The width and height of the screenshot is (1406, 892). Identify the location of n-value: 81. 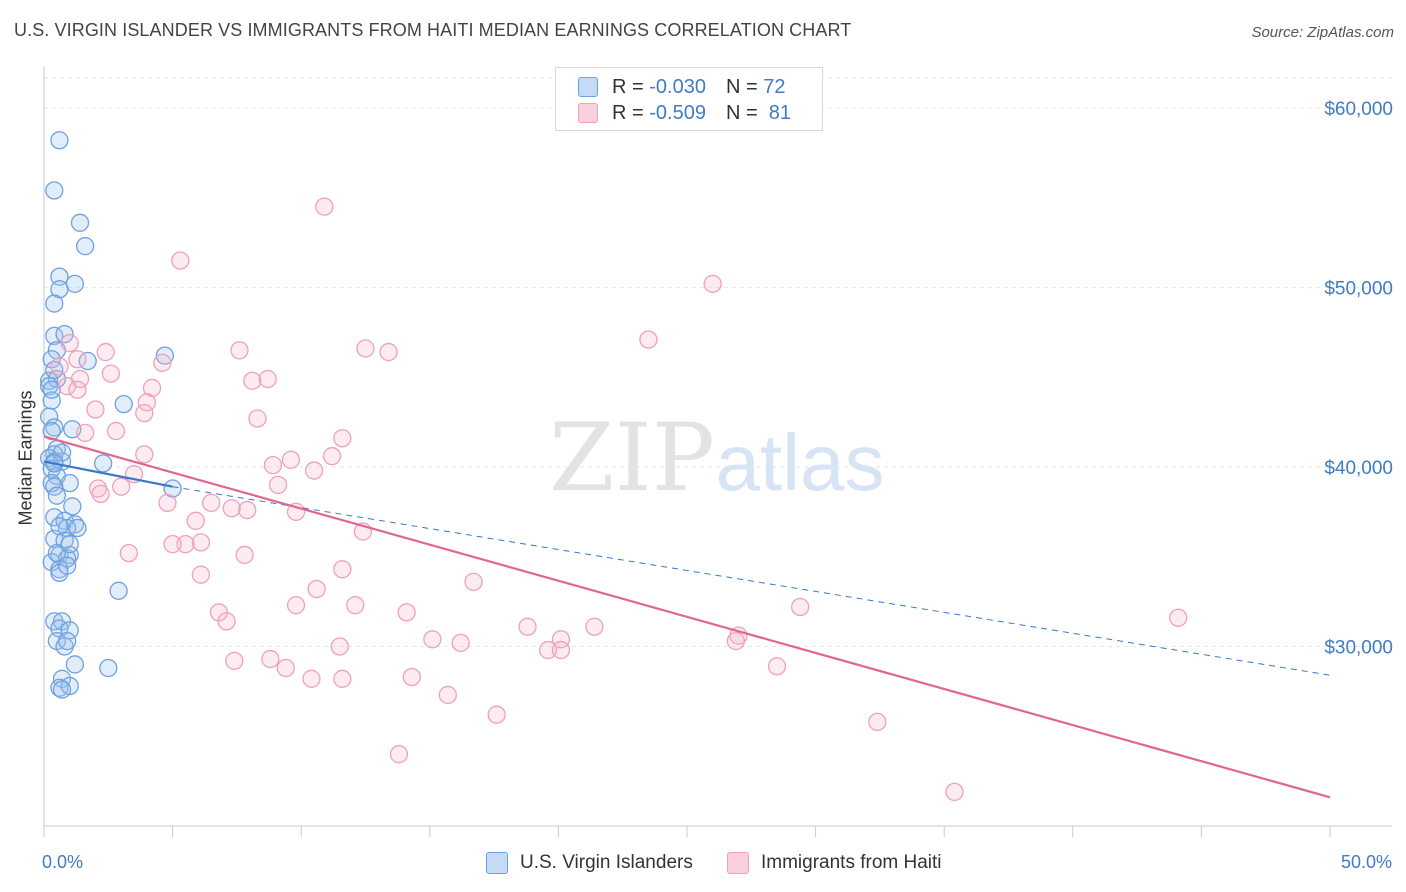
(780, 112).